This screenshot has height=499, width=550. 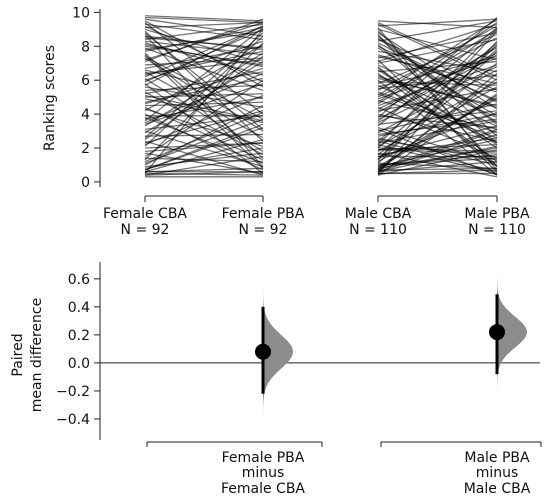 I want to click on top-y-tick-label: 8, so click(x=85, y=47).